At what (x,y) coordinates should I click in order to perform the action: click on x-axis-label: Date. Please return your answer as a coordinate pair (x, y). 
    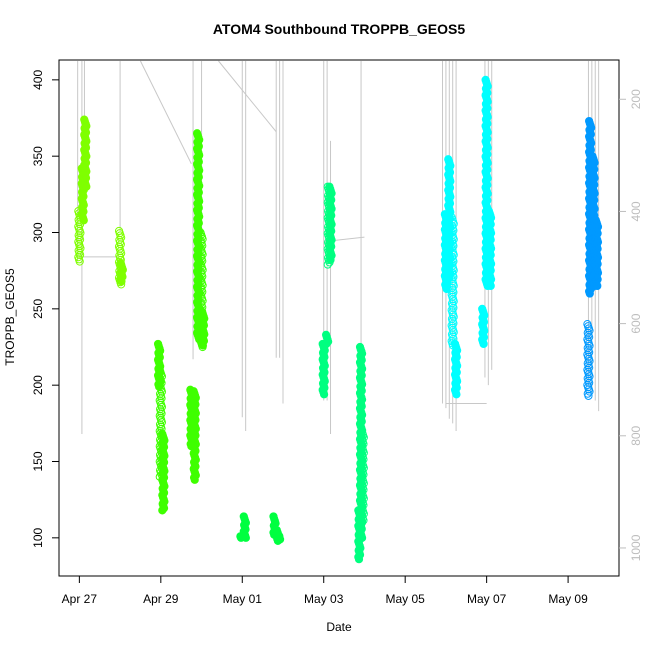
    Looking at the image, I should click on (339, 627).